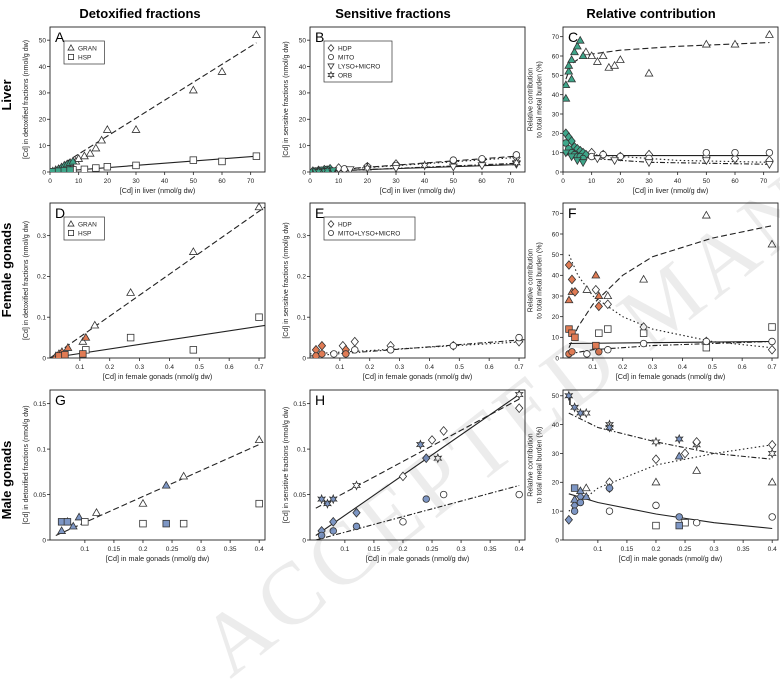 This screenshot has height=697, width=780. Describe the element at coordinates (229, 367) in the screenshot. I see `x-tick-label: 0.6` at that location.